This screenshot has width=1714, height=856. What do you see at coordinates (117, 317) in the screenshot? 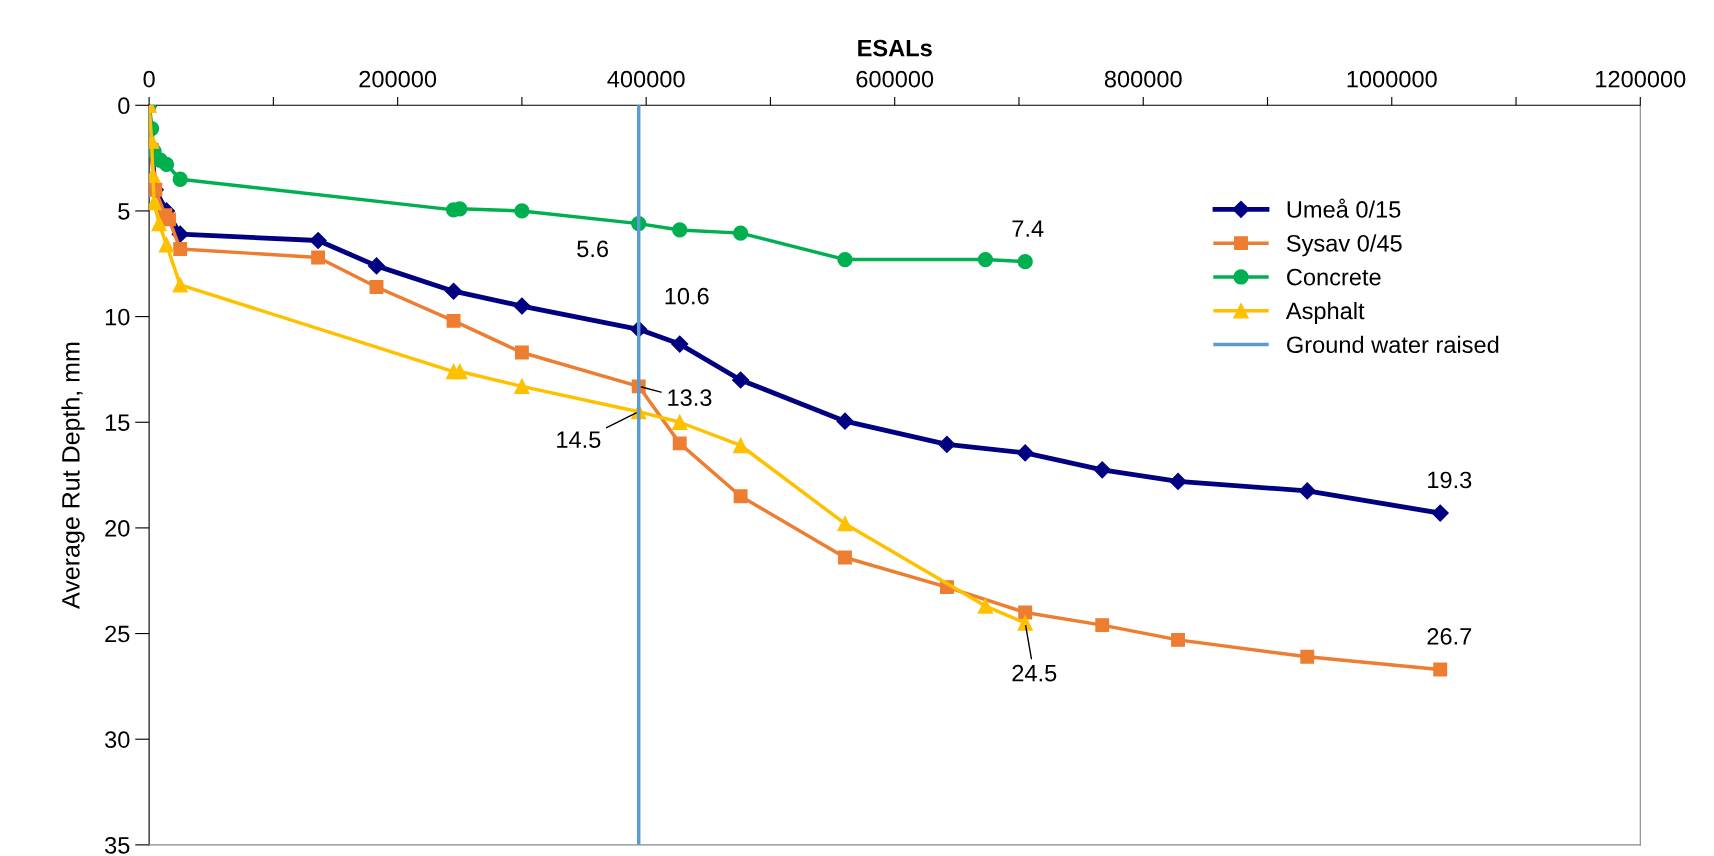
I see `y-tick-label: 10` at bounding box center [117, 317].